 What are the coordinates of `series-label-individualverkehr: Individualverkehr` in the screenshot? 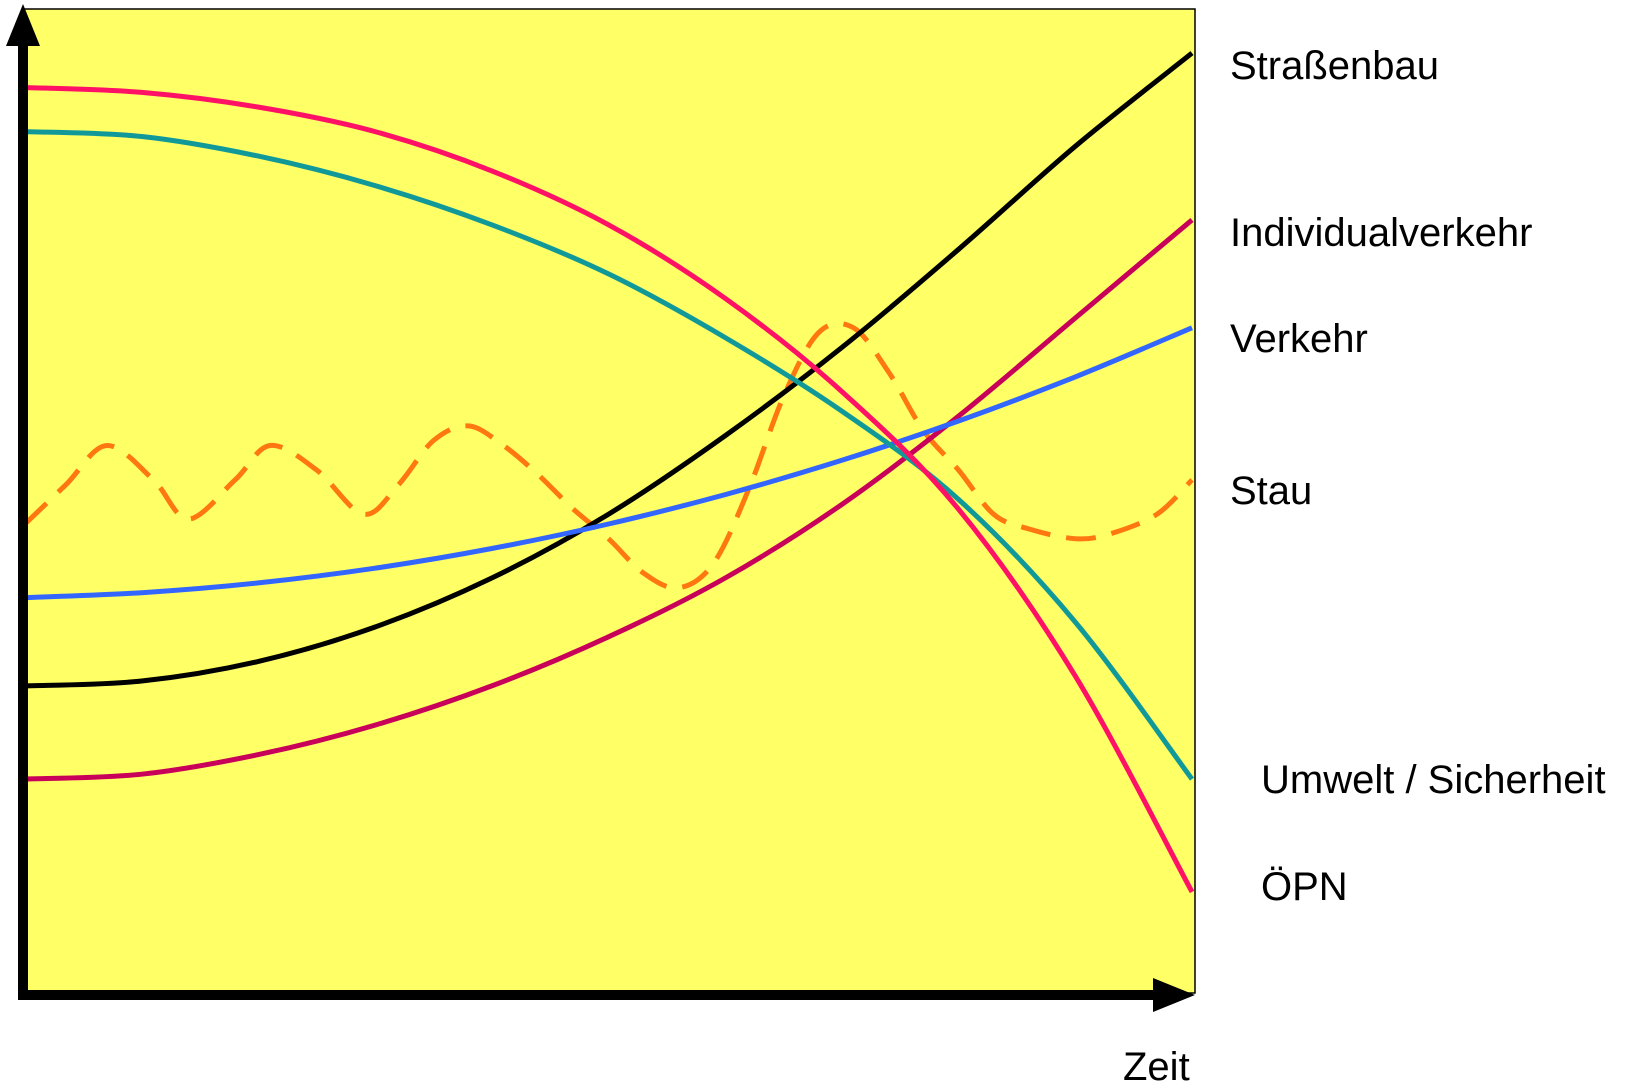 It's located at (1381, 233).